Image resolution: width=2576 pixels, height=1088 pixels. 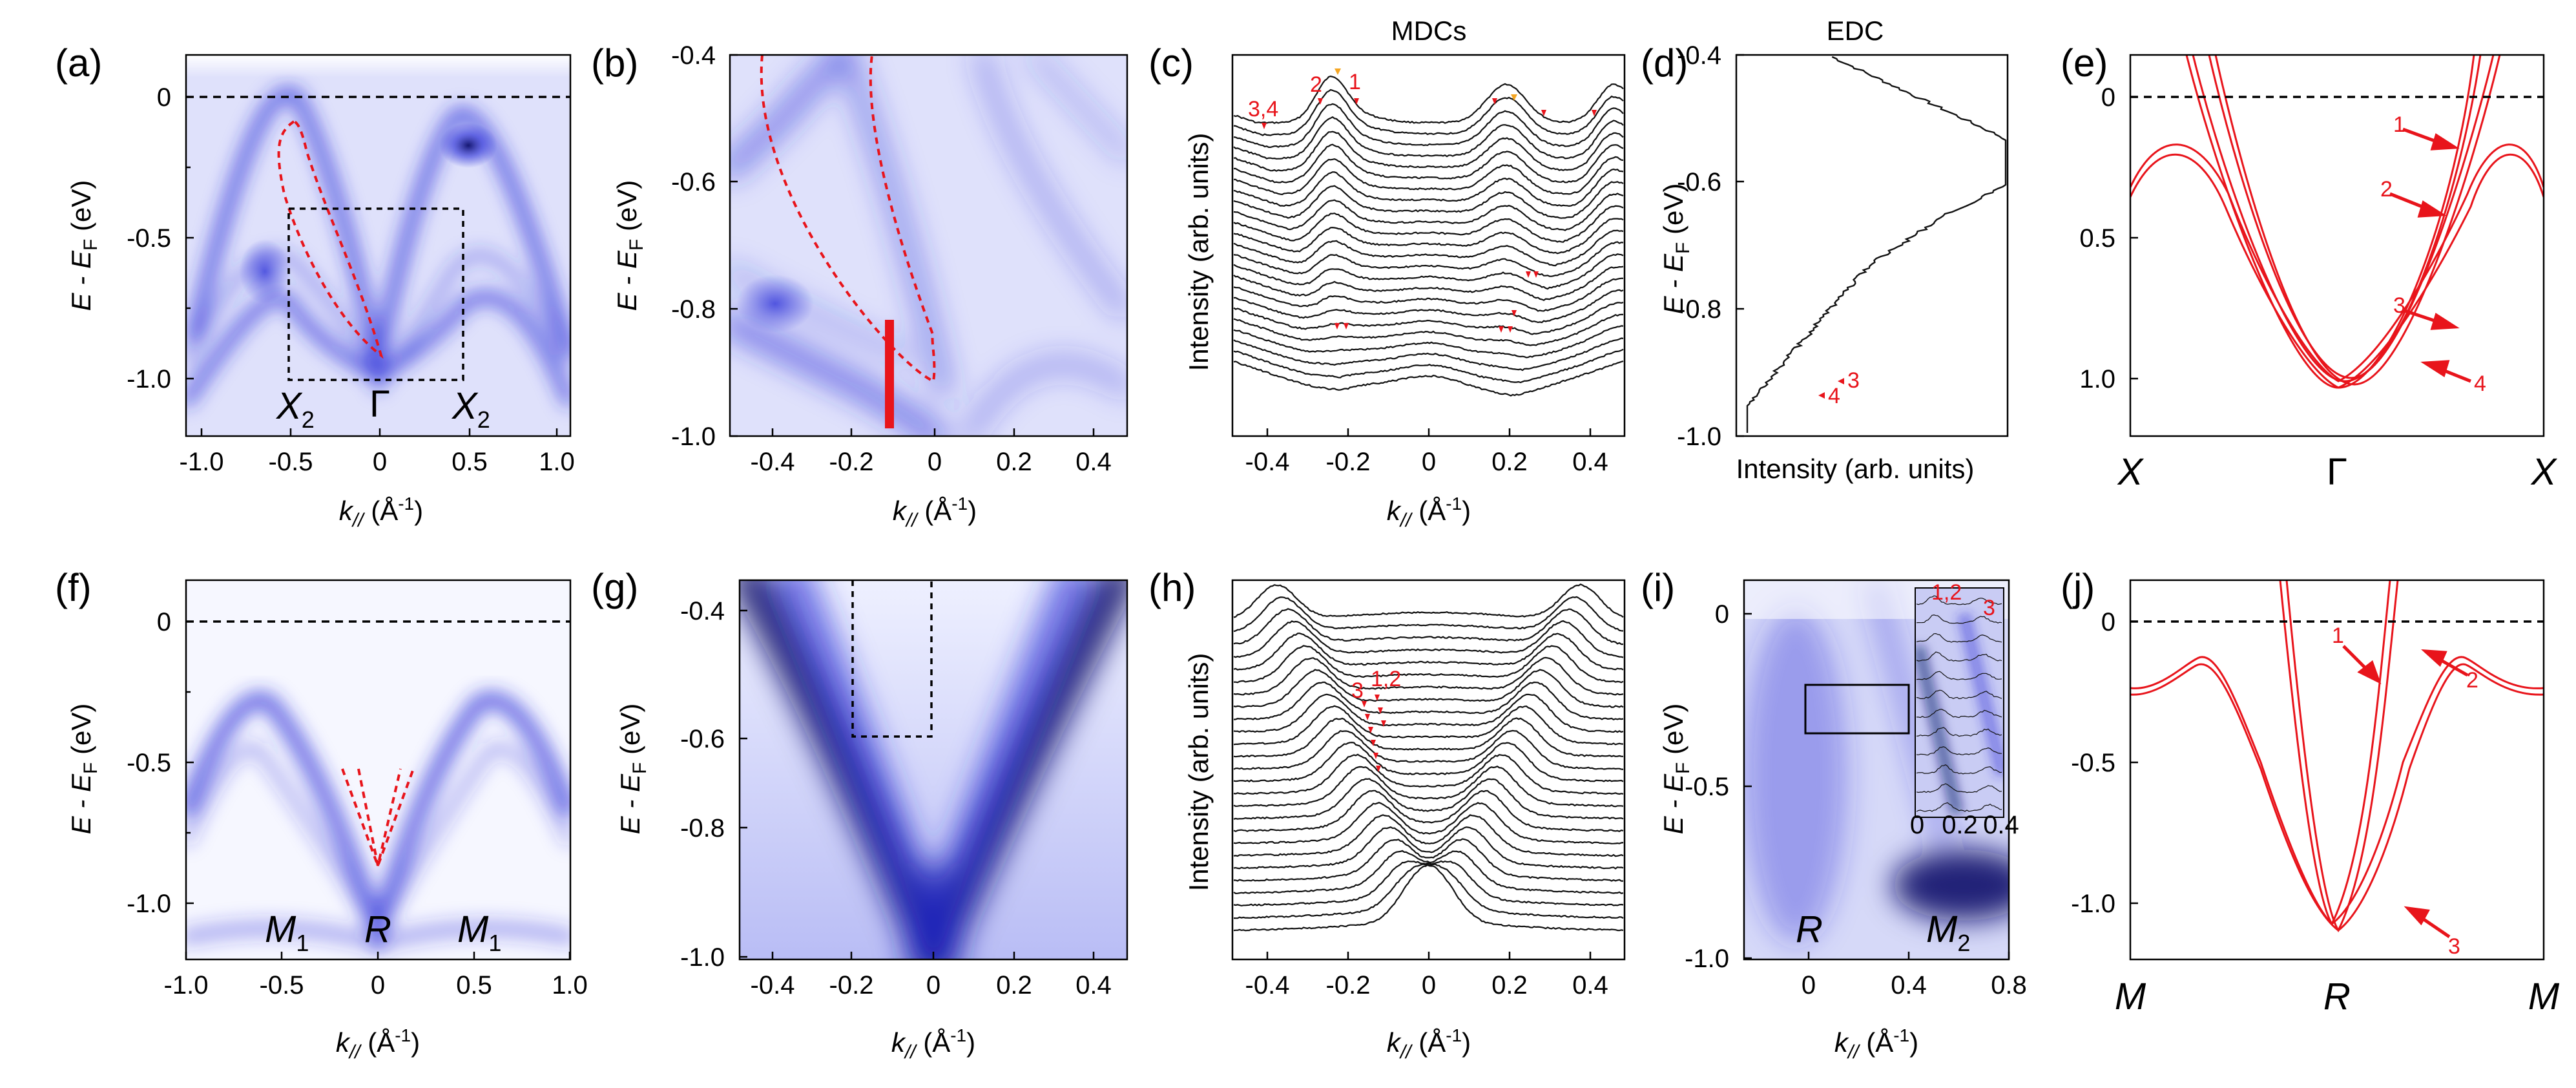 What do you see at coordinates (1386, 679) in the screenshot?
I see `h-label-12: 1,2` at bounding box center [1386, 679].